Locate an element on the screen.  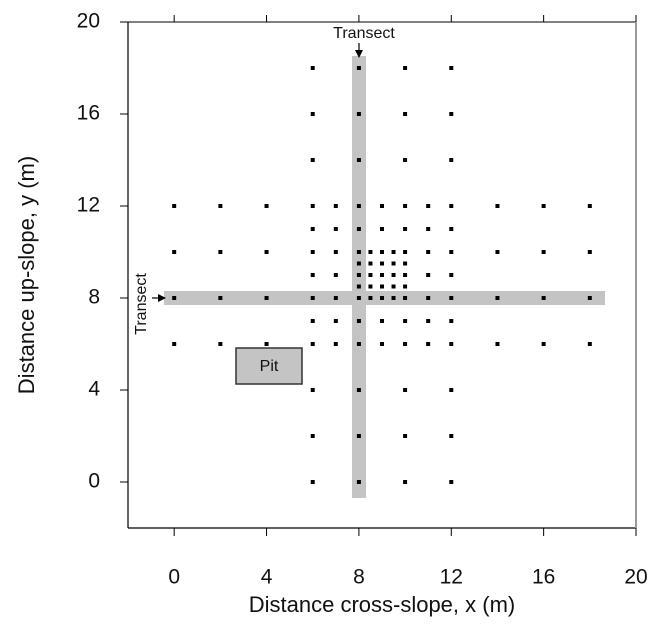
y-tick-label: 12 is located at coordinates (88, 205).